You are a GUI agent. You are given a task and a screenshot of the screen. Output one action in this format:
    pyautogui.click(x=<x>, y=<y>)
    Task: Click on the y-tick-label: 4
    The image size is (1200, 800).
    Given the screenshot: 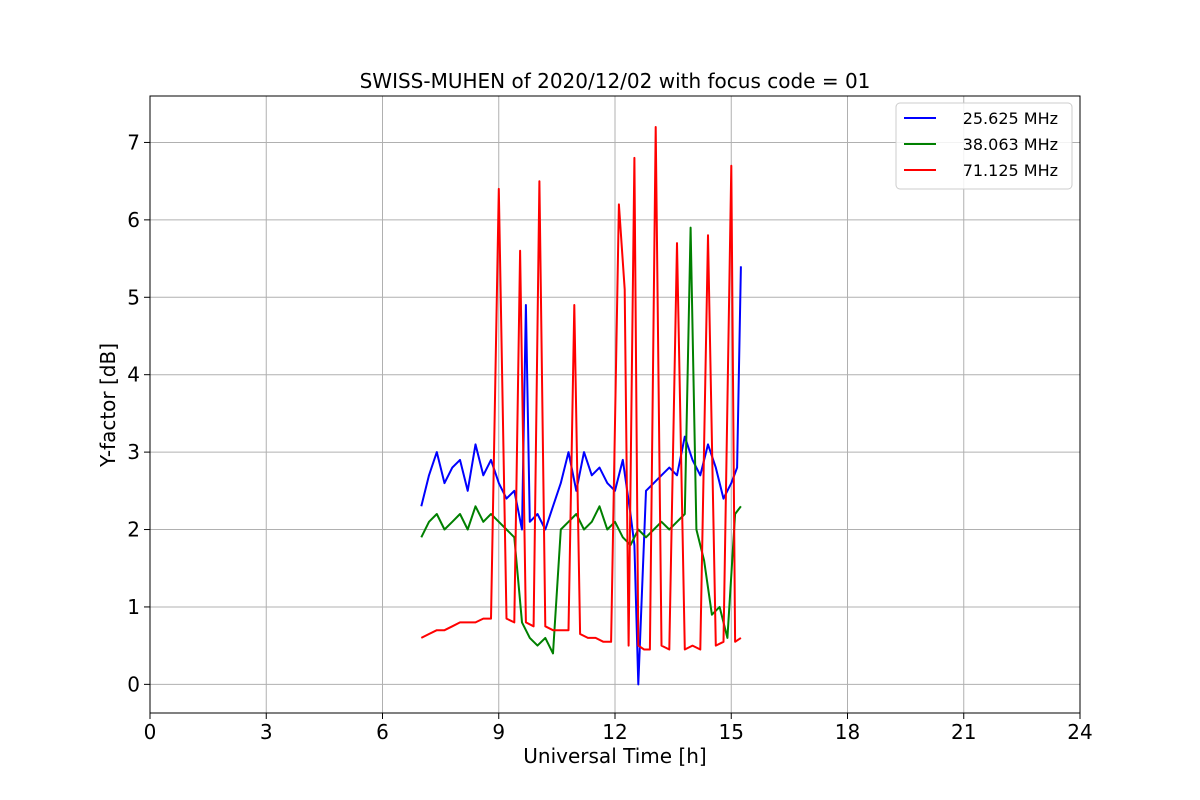 What is the action you would take?
    pyautogui.click(x=133, y=375)
    